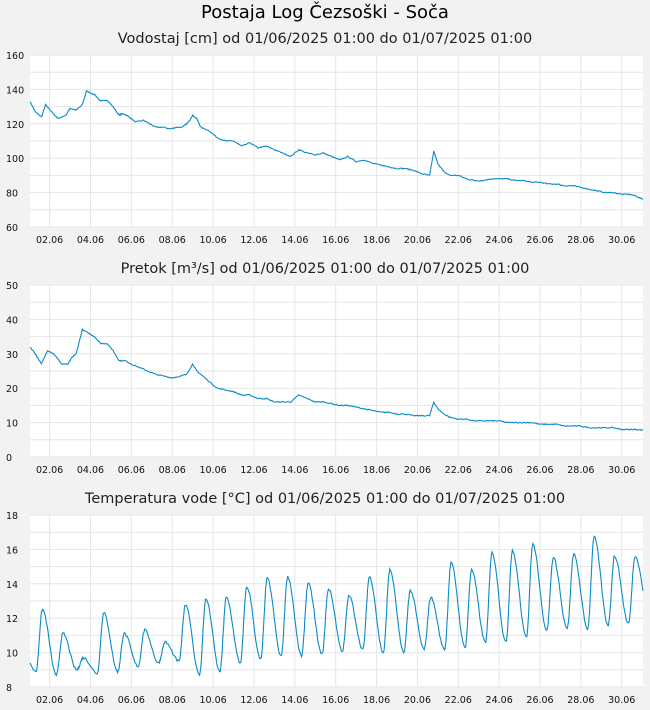 The height and width of the screenshot is (710, 650). I want to click on y-tick-label: 12, so click(12, 619).